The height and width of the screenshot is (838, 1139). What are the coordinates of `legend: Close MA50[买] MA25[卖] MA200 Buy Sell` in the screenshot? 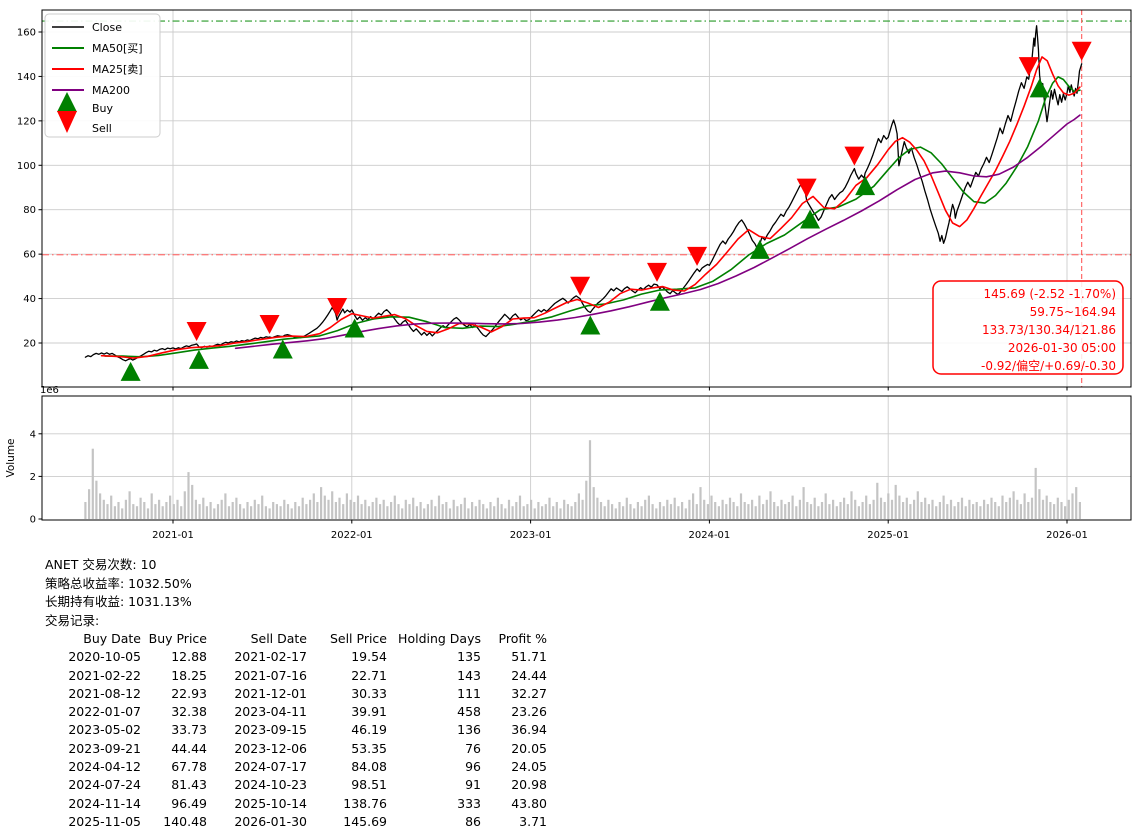 It's located at (102, 75).